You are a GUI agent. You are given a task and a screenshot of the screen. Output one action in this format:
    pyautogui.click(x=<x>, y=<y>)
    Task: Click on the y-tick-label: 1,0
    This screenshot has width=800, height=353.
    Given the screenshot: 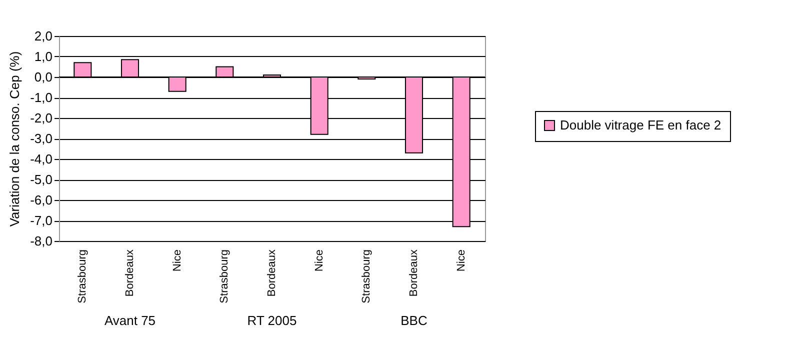 What is the action you would take?
    pyautogui.click(x=43, y=56)
    